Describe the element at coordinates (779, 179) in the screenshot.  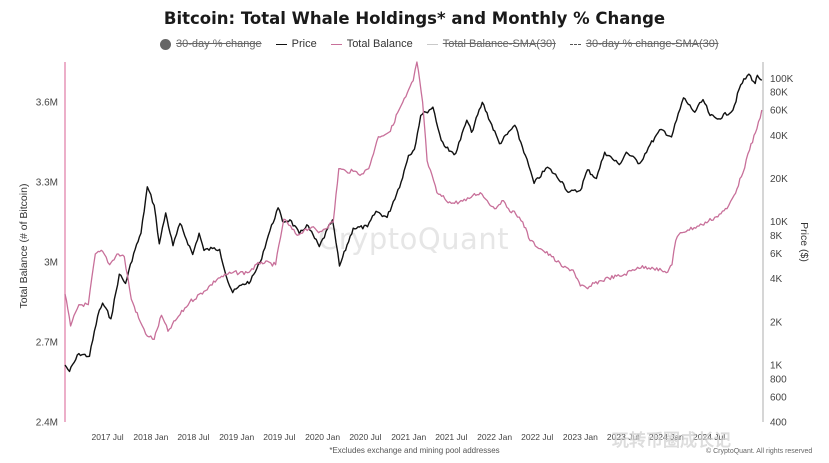
I see `y-right-tick-label: 20K` at that location.